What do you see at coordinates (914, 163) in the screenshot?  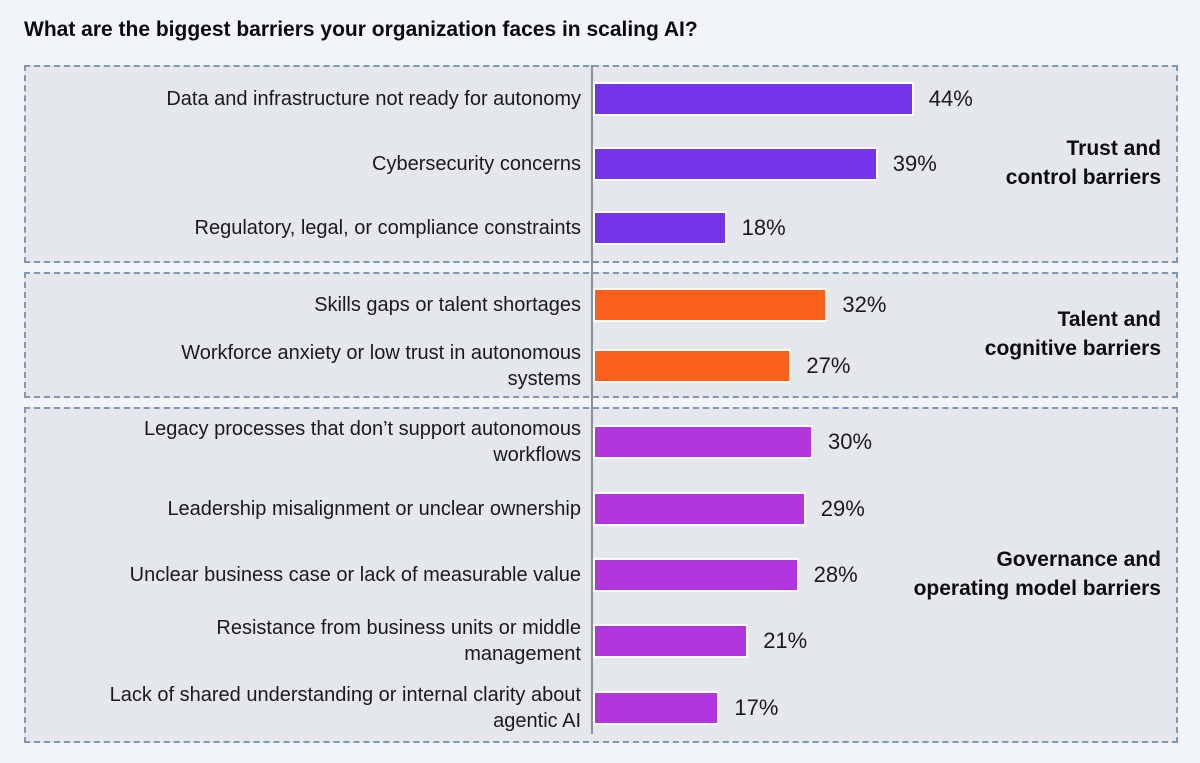 I see `bar-value: 39%` at bounding box center [914, 163].